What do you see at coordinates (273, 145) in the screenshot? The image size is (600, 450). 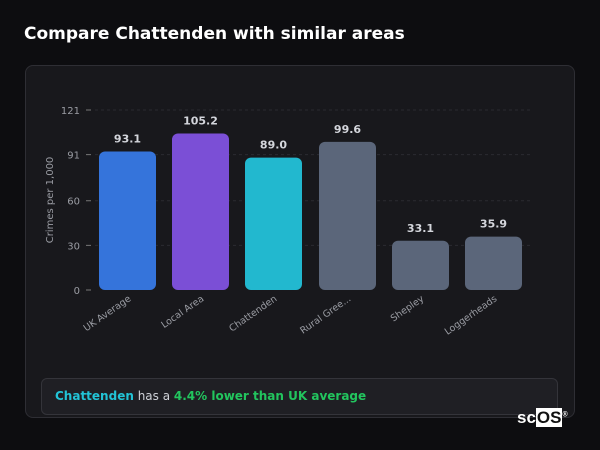 I see `data-label: 89.0` at bounding box center [273, 145].